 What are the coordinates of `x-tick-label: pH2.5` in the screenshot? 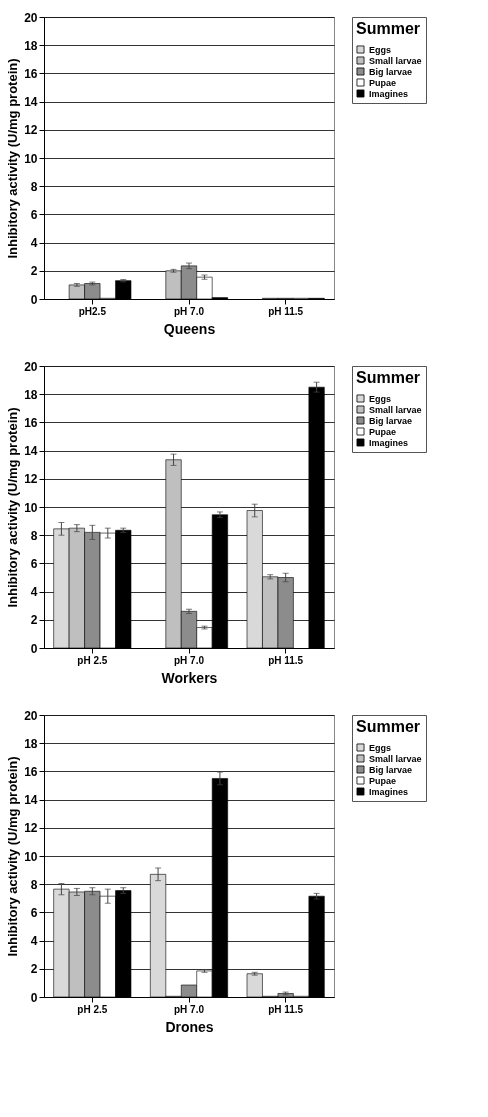 It's located at (92, 311).